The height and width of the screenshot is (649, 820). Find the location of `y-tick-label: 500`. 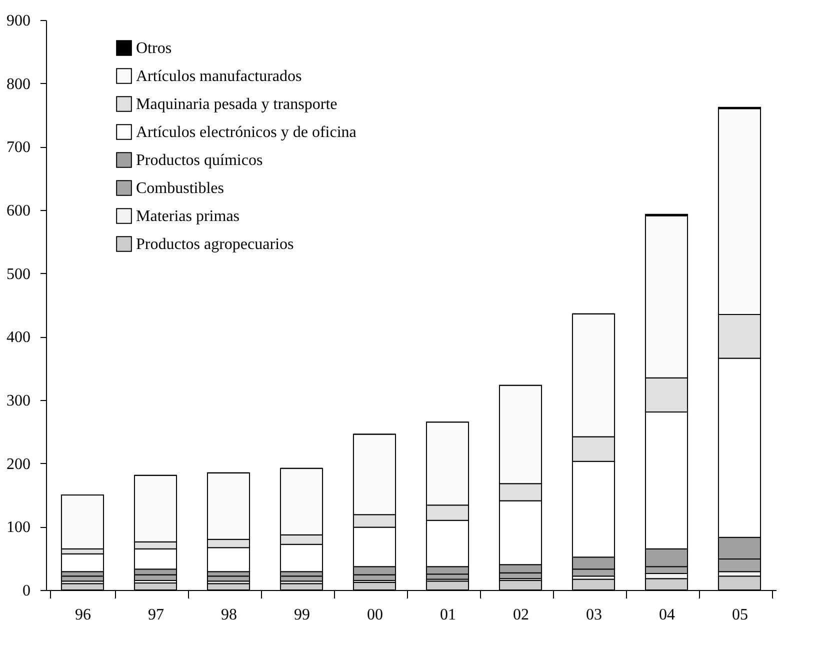

y-tick-label: 500 is located at coordinates (18, 274).